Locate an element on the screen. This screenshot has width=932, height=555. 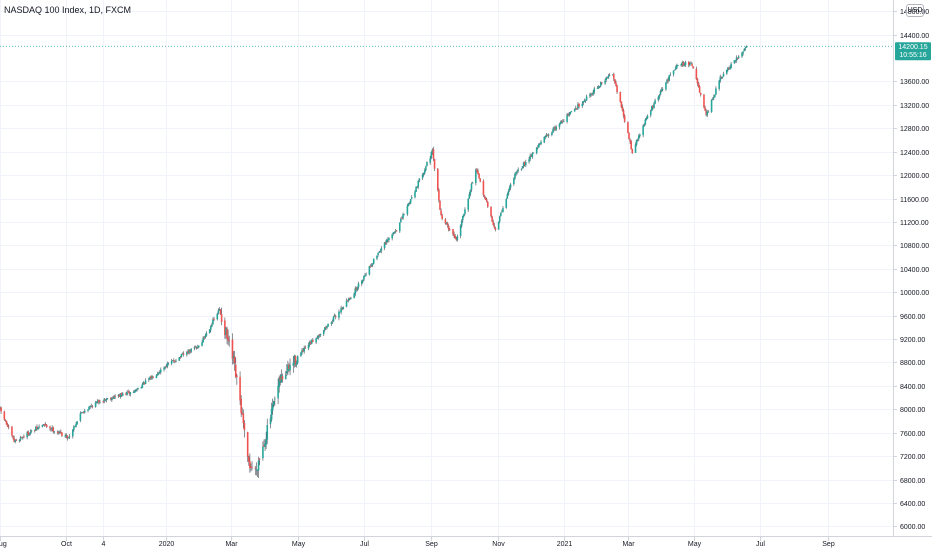
countdown-label: 10:55:16 is located at coordinates (912, 55).